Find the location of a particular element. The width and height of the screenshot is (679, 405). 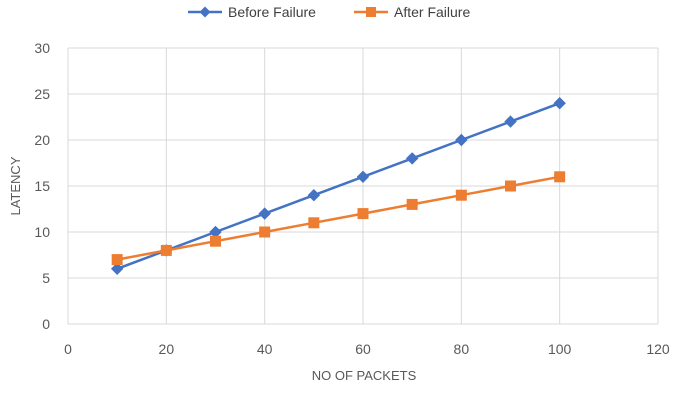

y-tick-label: 30 is located at coordinates (42, 48).